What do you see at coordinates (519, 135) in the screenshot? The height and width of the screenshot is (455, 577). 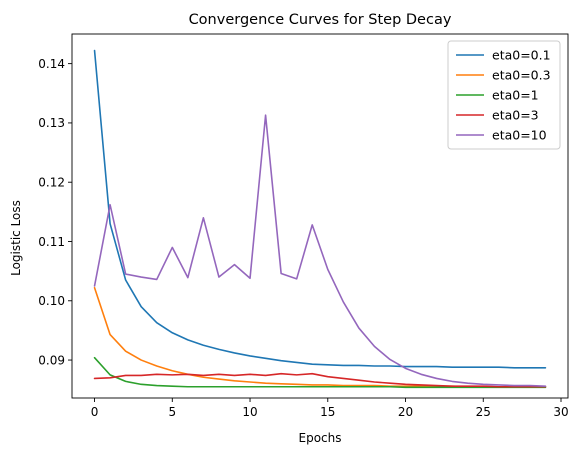 I see `legend-label-4: eta0=10` at bounding box center [519, 135].